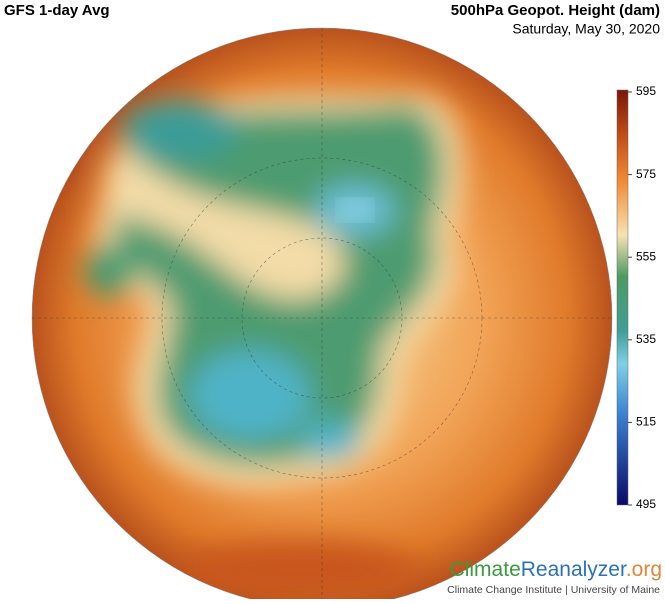 This screenshot has height=604, width=665. What do you see at coordinates (644, 569) in the screenshot?
I see `logo-part: .org` at bounding box center [644, 569].